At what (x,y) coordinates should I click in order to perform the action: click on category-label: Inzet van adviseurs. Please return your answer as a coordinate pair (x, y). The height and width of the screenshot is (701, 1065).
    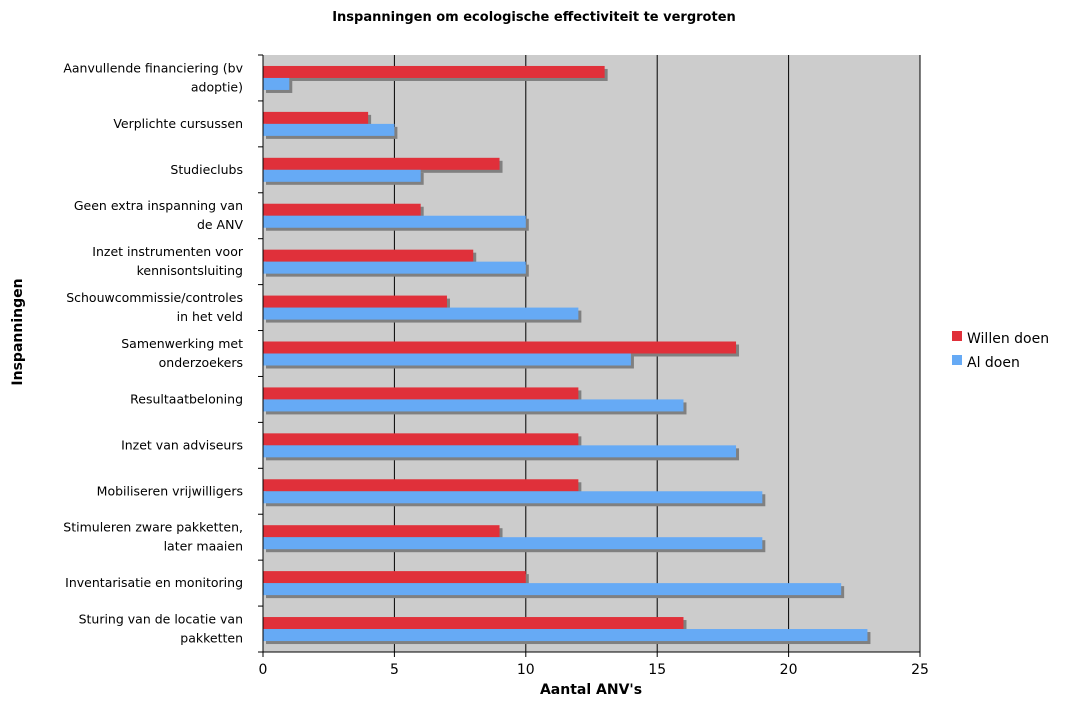
    Looking at the image, I should click on (182, 444).